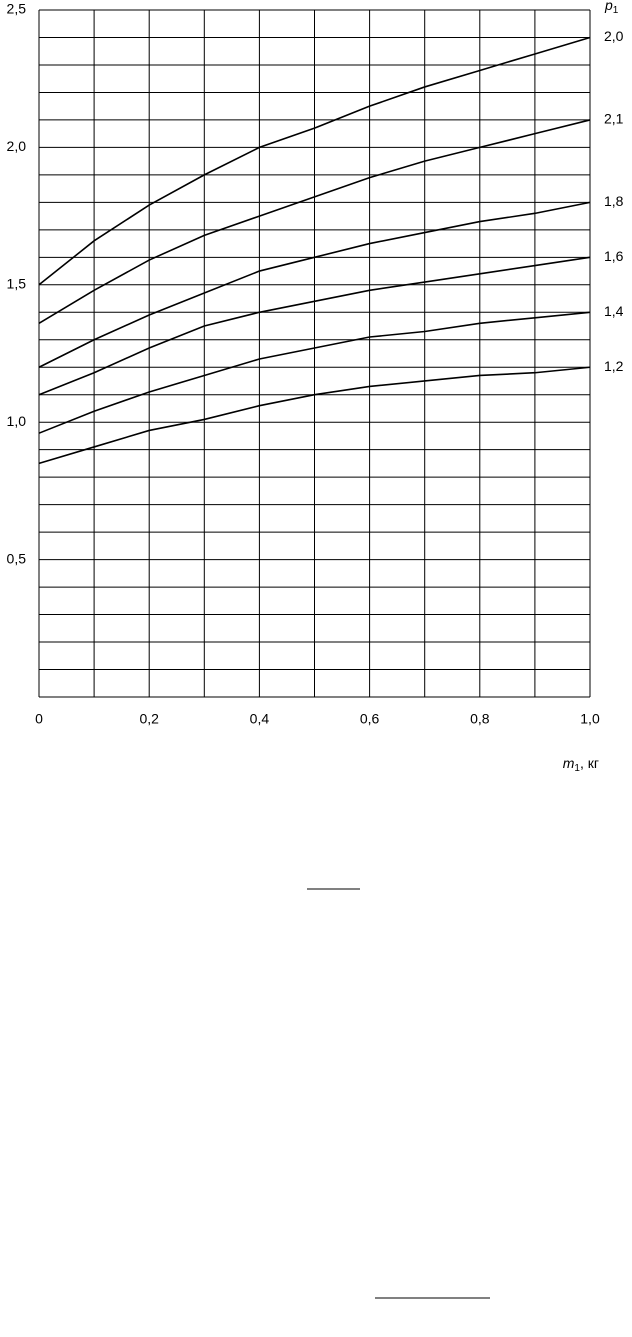  Describe the element at coordinates (614, 36) in the screenshot. I see `series-label: 2,0` at that location.